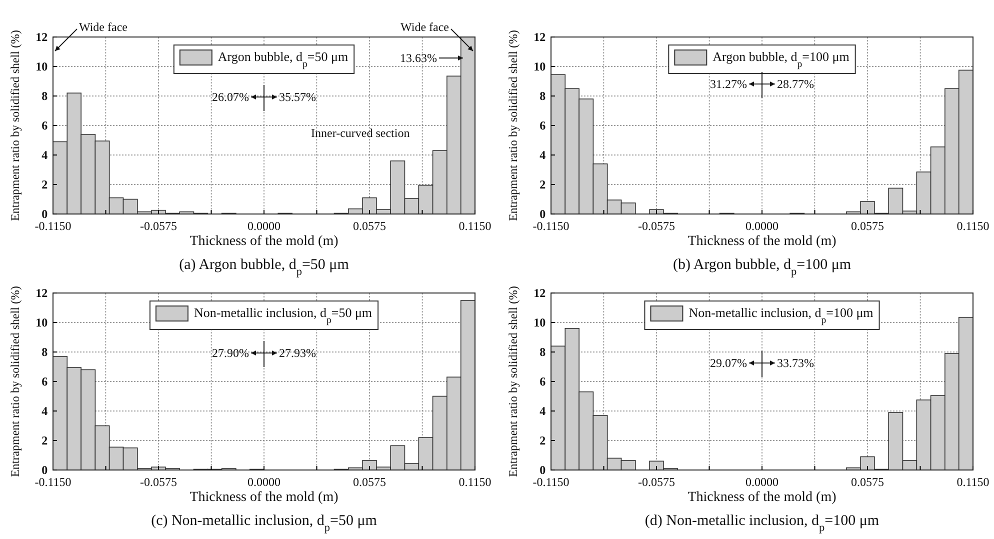  Describe the element at coordinates (781, 315) in the screenshot. I see `legend-label: Non-metallic inclusion, d$_{p}$=100 μm` at that location.